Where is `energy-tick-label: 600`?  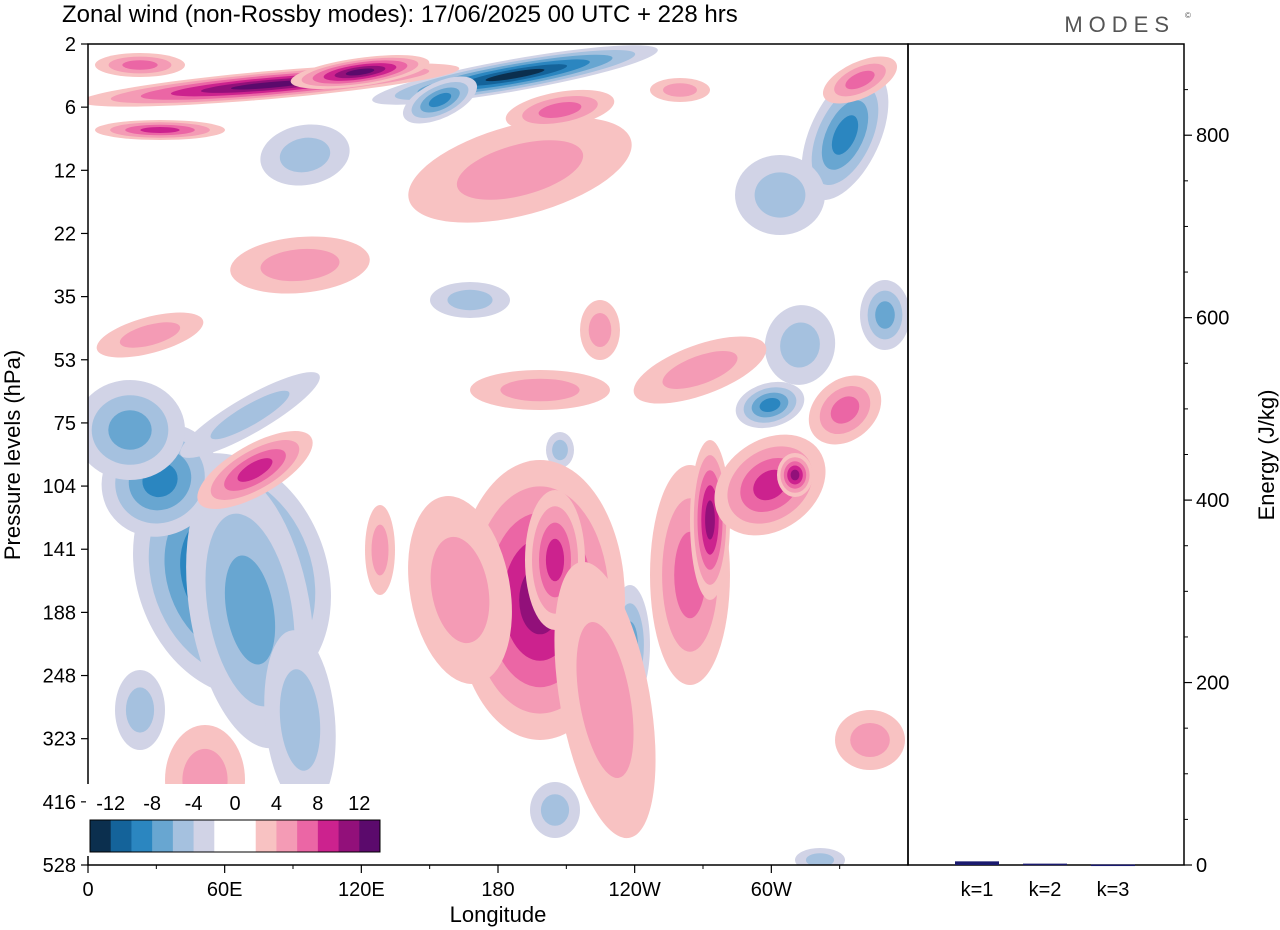
energy-tick-label: 600 is located at coordinates (1212, 319).